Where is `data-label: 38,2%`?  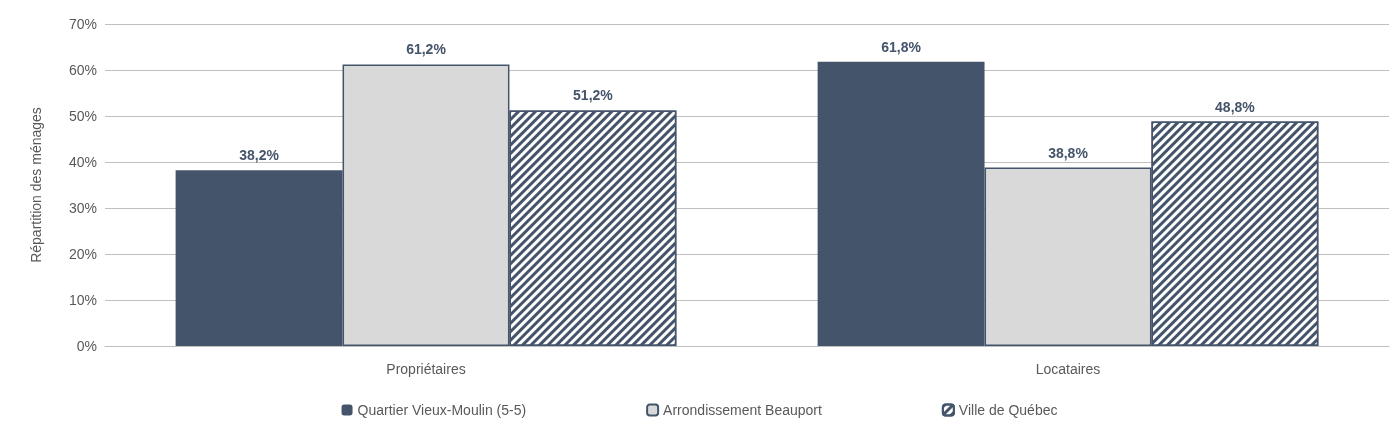
data-label: 38,2% is located at coordinates (259, 155).